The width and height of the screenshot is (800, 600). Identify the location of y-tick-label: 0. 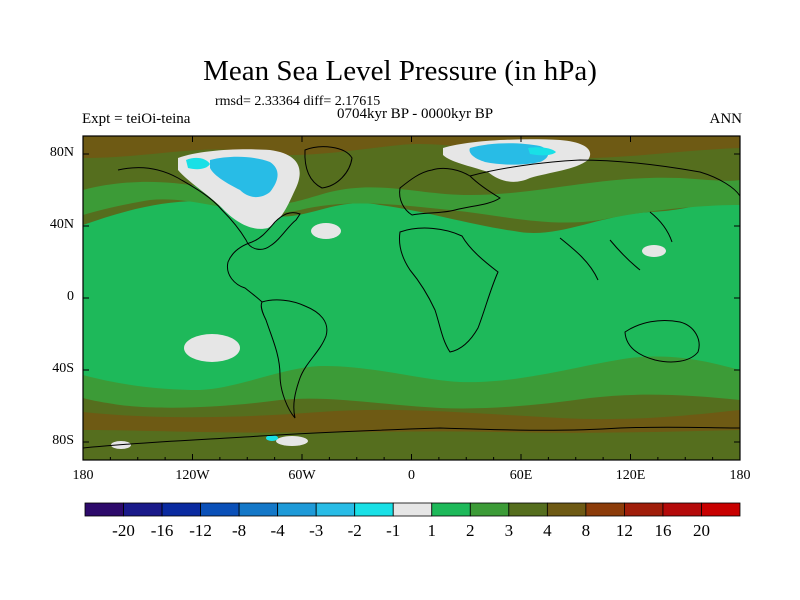
(70, 296).